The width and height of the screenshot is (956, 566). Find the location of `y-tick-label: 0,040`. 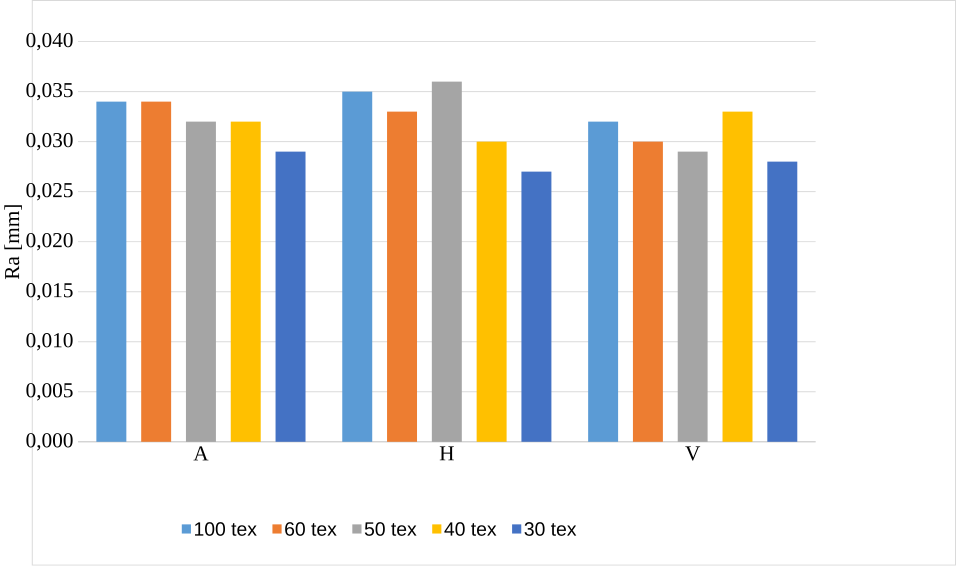

y-tick-label: 0,040 is located at coordinates (49, 41).